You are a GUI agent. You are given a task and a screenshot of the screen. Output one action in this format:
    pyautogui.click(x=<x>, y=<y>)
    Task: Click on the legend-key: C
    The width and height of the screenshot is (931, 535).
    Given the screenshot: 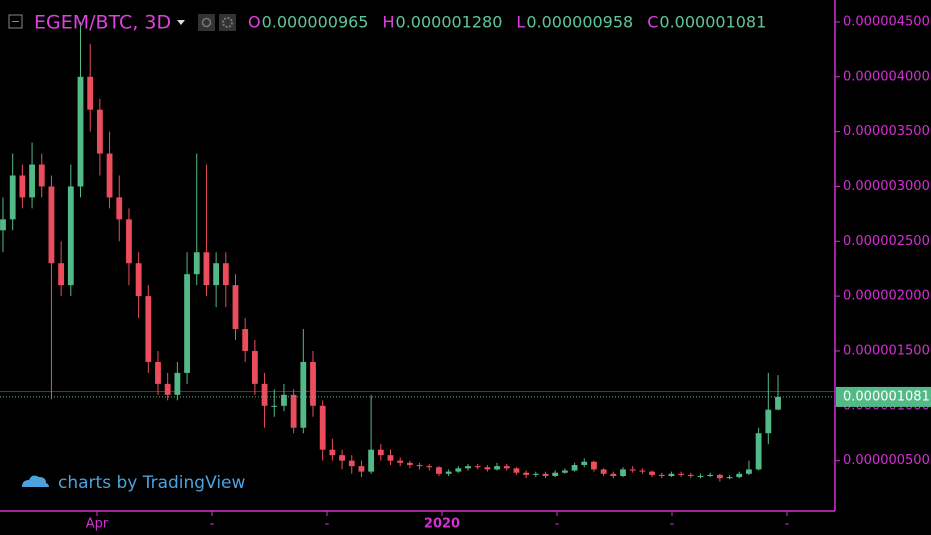 What is the action you would take?
    pyautogui.click(x=652, y=22)
    